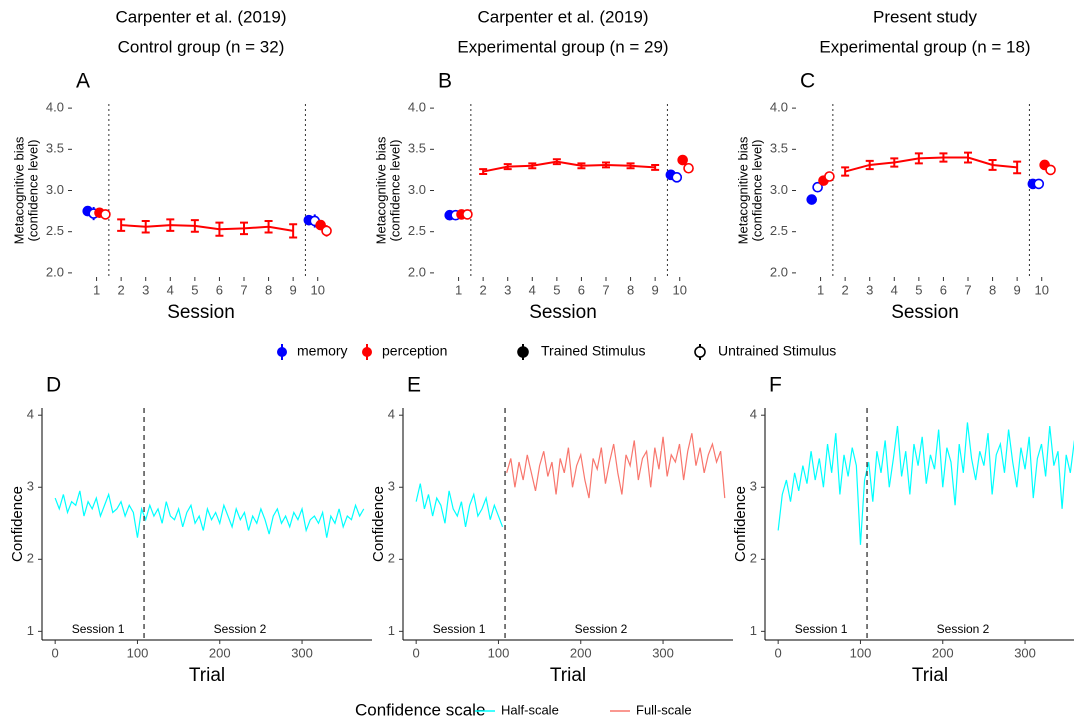  I want to click on y-tick-label: 4.0, so click(417, 107).